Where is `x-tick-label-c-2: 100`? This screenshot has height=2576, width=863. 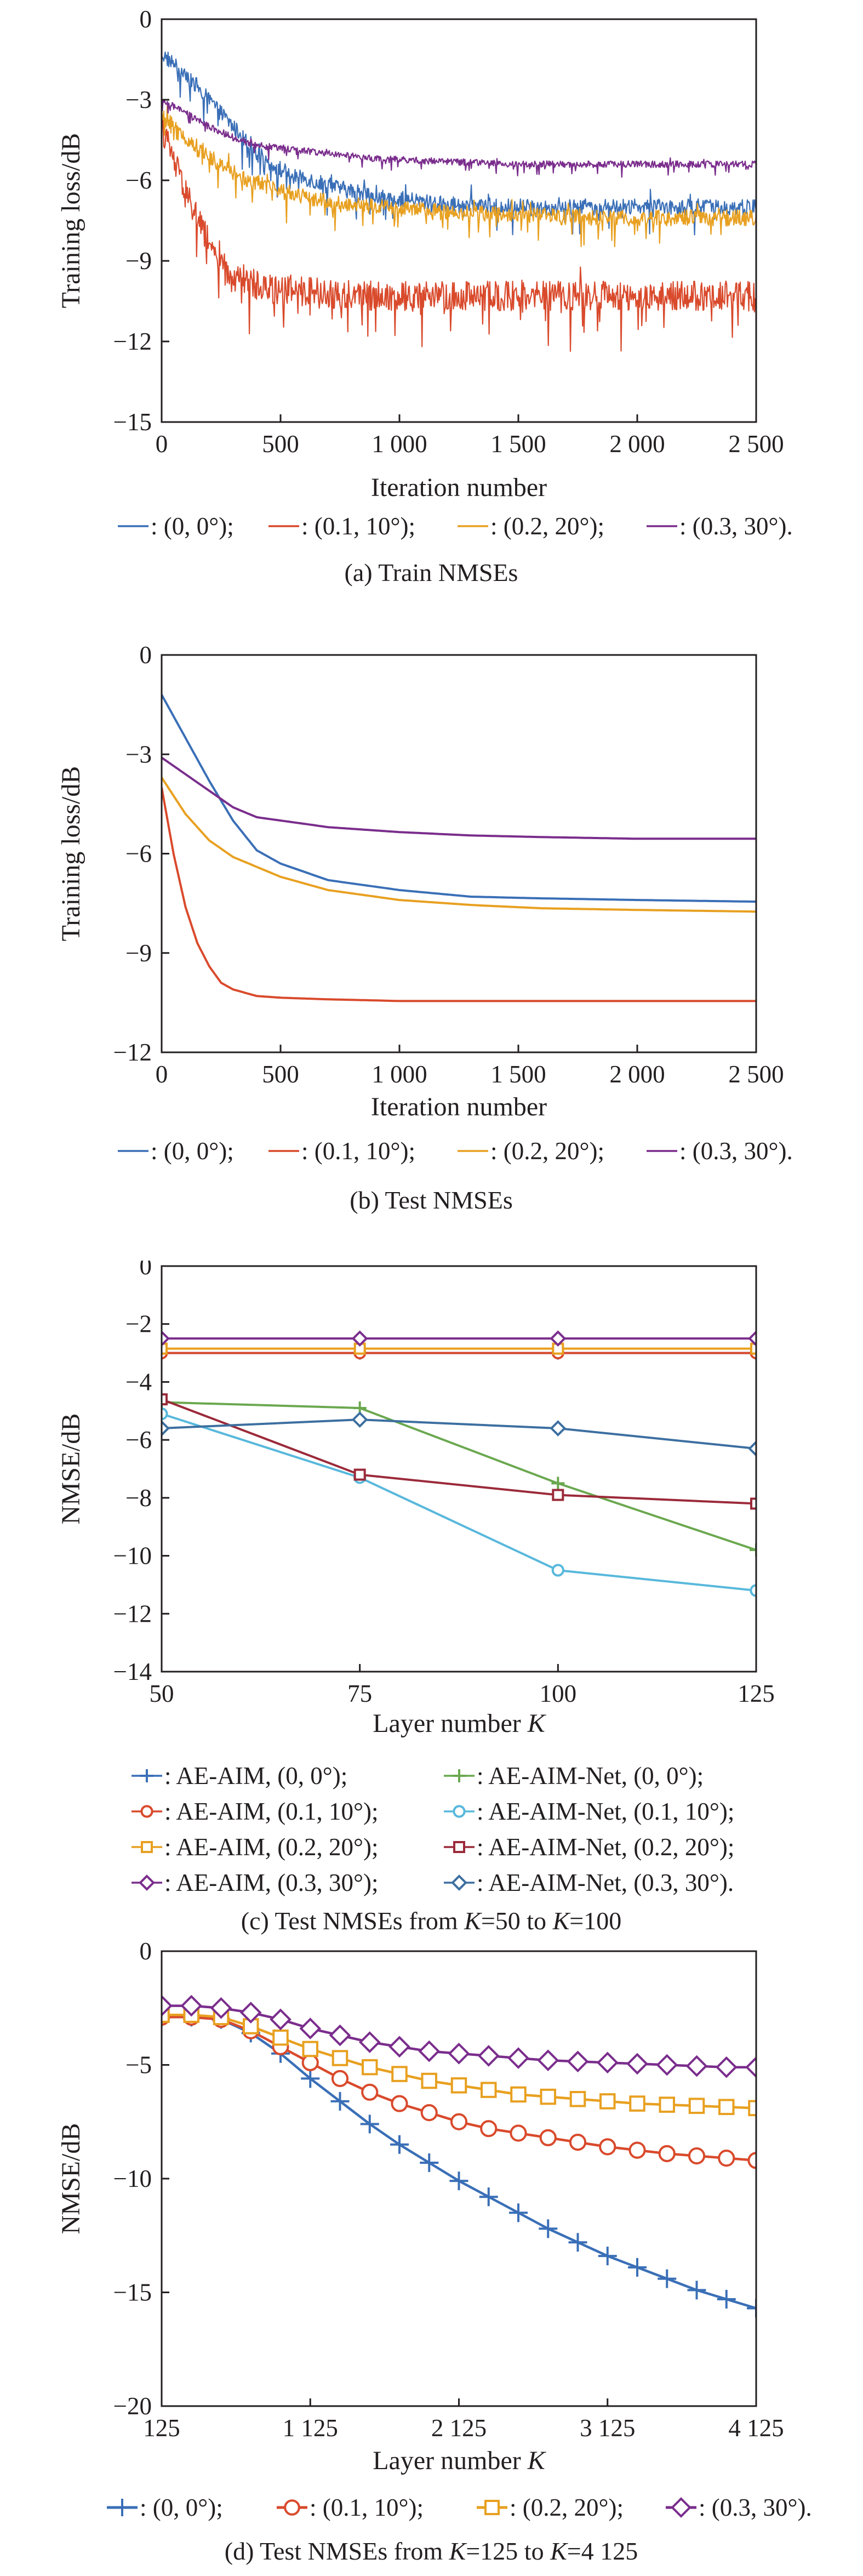
x-tick-label-c-2: 100 is located at coordinates (558, 1693).